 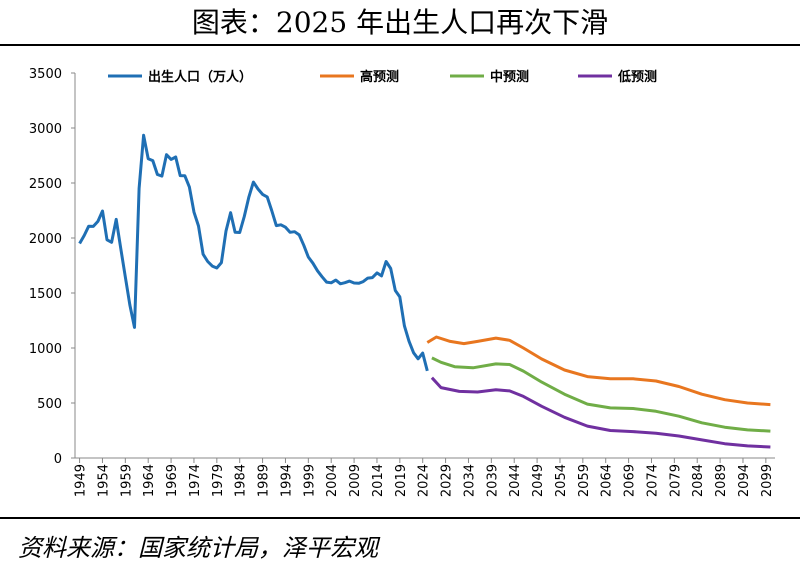 What do you see at coordinates (515, 480) in the screenshot?
I see `x-tick-label: 2044` at bounding box center [515, 480].